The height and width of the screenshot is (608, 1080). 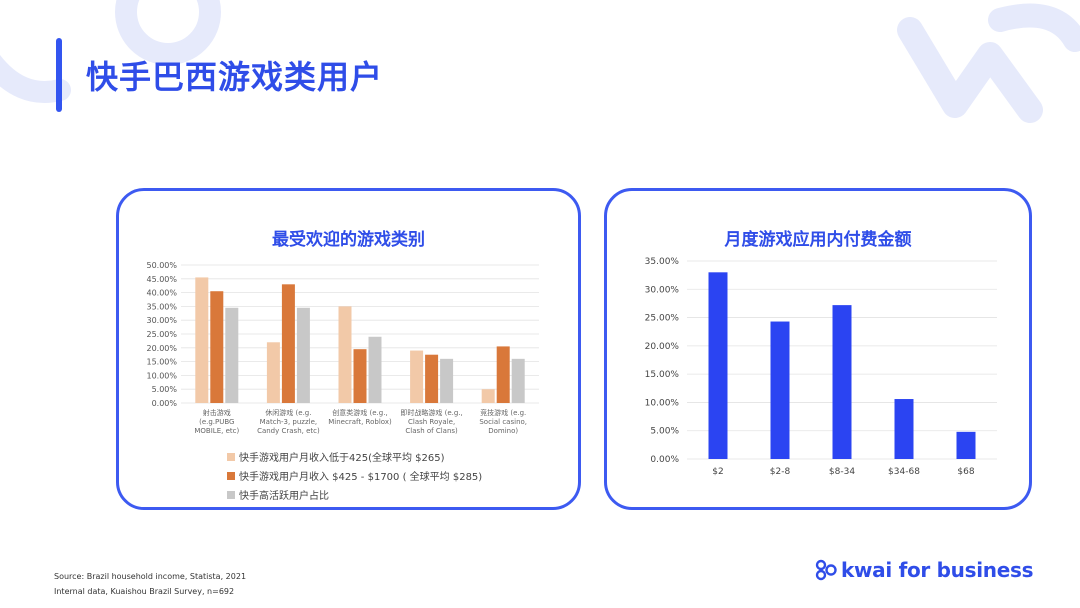 What do you see at coordinates (361, 477) in the screenshot?
I see `legend-label: 快手游戏用户月收入 $425 - $1700 ( 全球平均 $285)` at bounding box center [361, 477].